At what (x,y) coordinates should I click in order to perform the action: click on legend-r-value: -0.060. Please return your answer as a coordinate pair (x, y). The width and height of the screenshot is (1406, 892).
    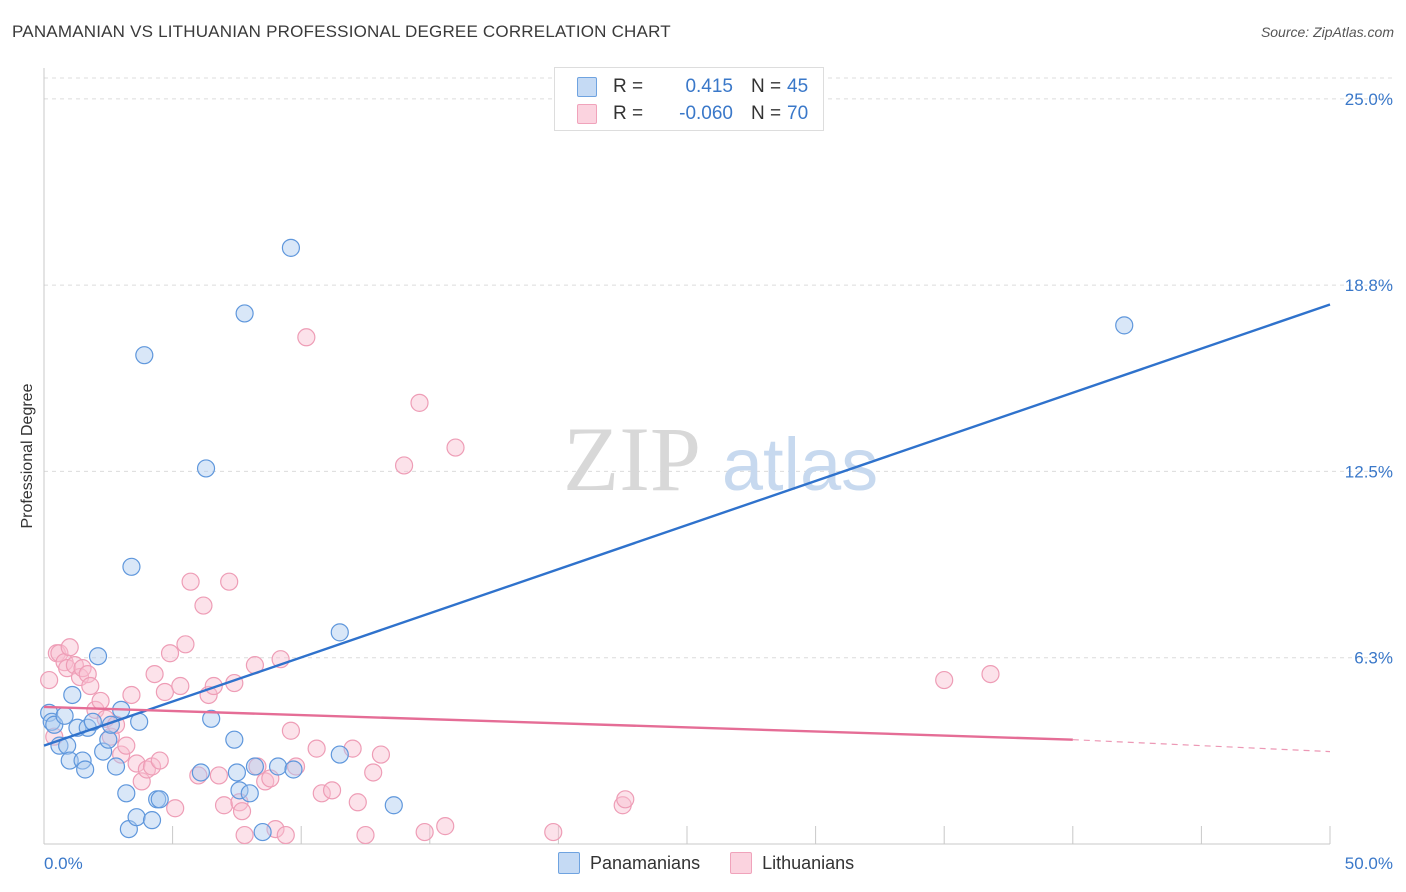
    Looking at the image, I should click on (706, 113).